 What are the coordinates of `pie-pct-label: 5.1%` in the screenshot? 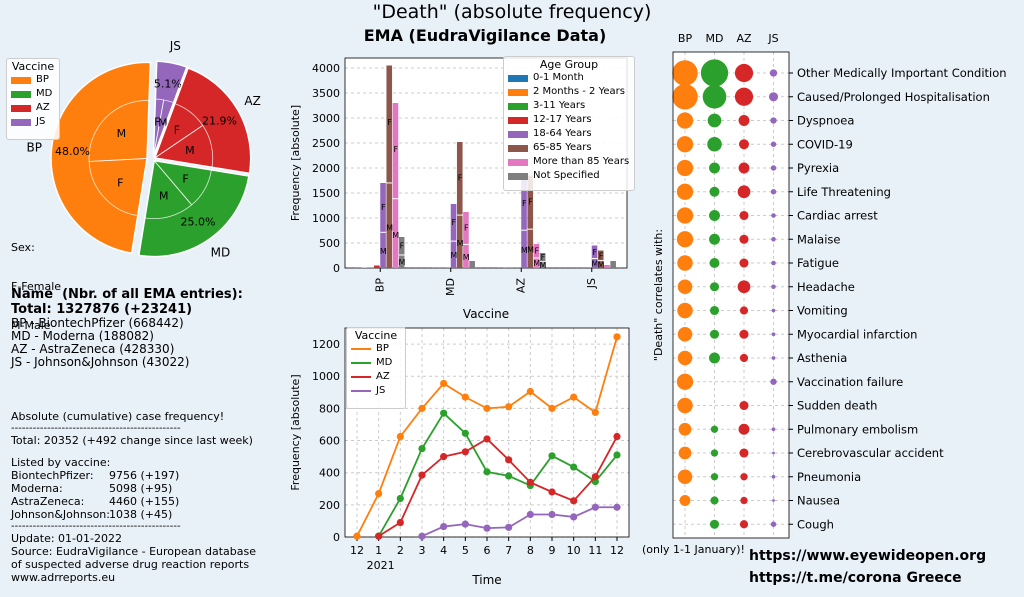 It's located at (168, 84).